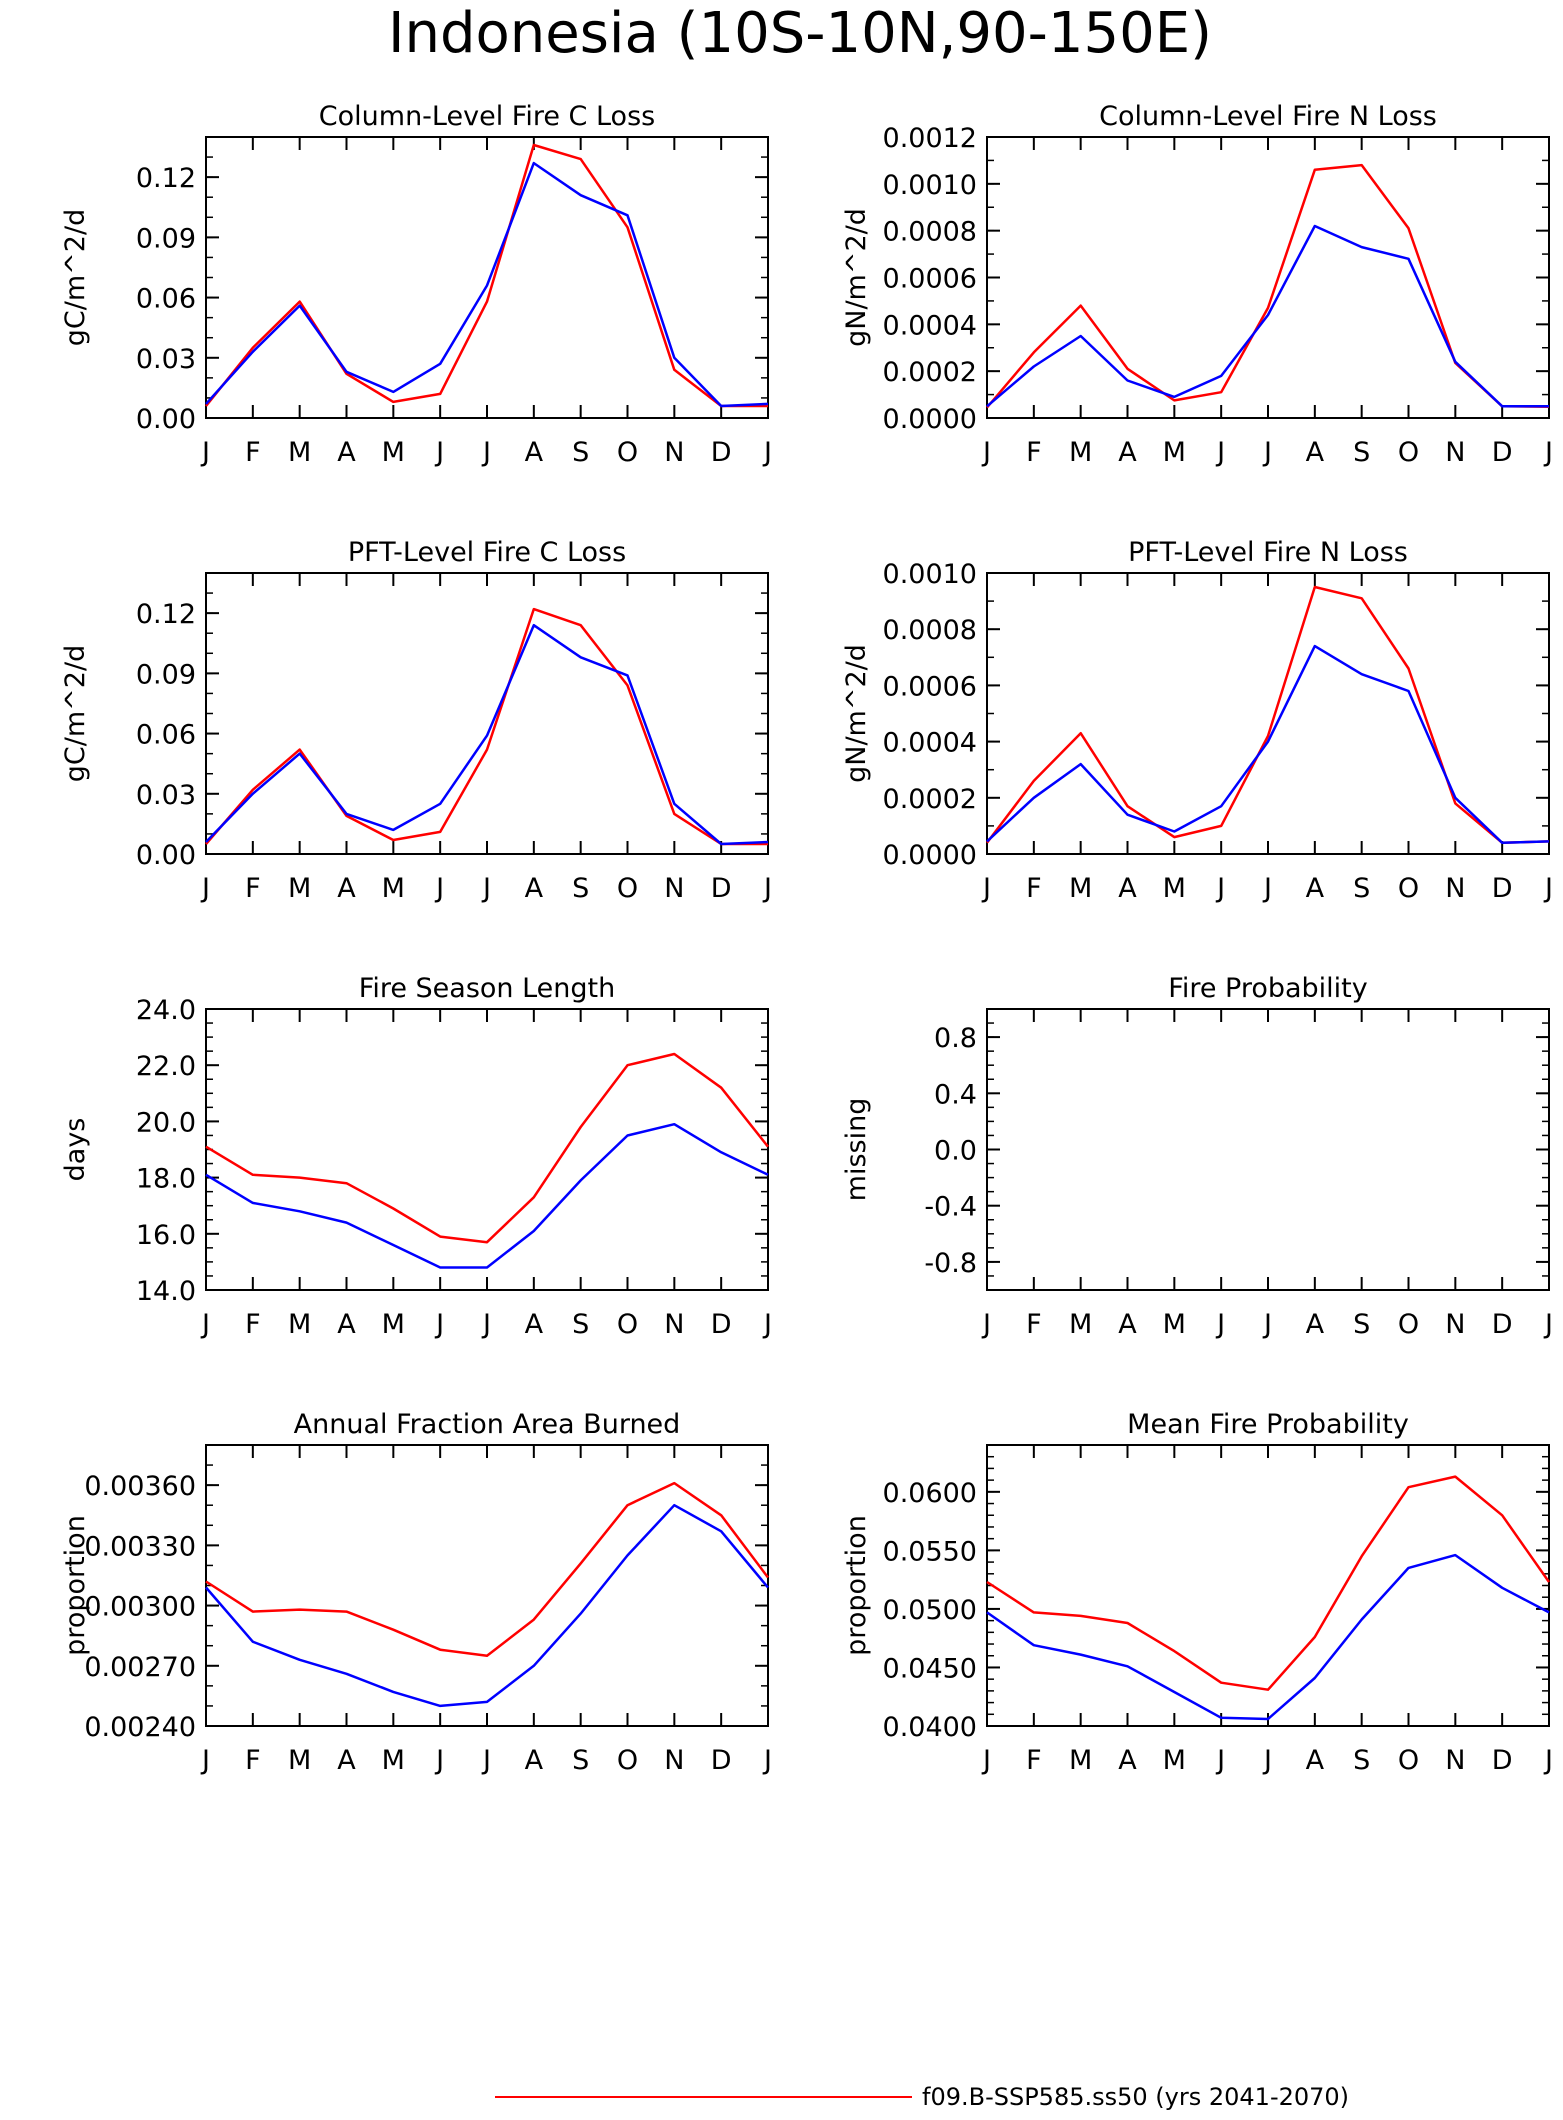  Describe the element at coordinates (140, 1546) in the screenshot. I see `y-tick-label: 0.00330` at that location.